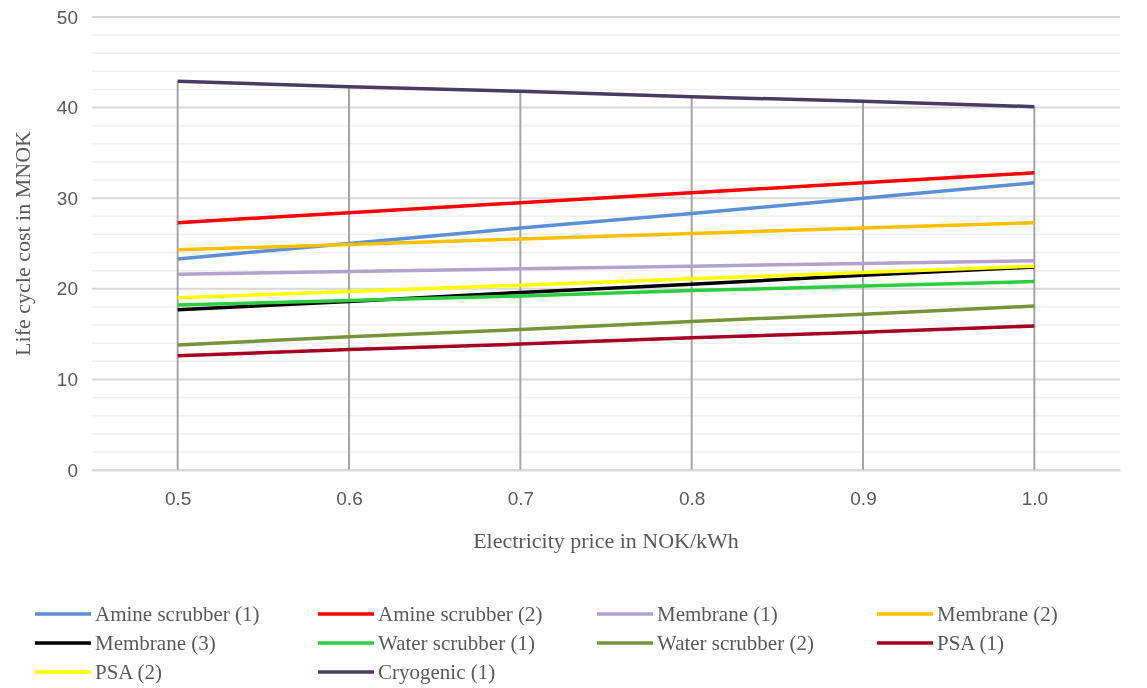  I want to click on y-tick-label: 10, so click(67, 379).